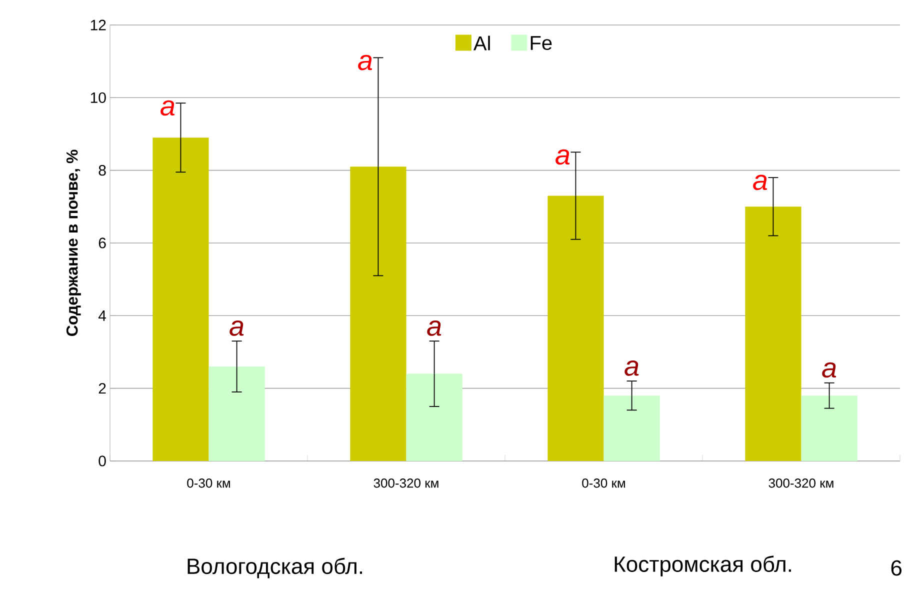  Describe the element at coordinates (102, 170) in the screenshot. I see `y-tick-label: 8` at that location.